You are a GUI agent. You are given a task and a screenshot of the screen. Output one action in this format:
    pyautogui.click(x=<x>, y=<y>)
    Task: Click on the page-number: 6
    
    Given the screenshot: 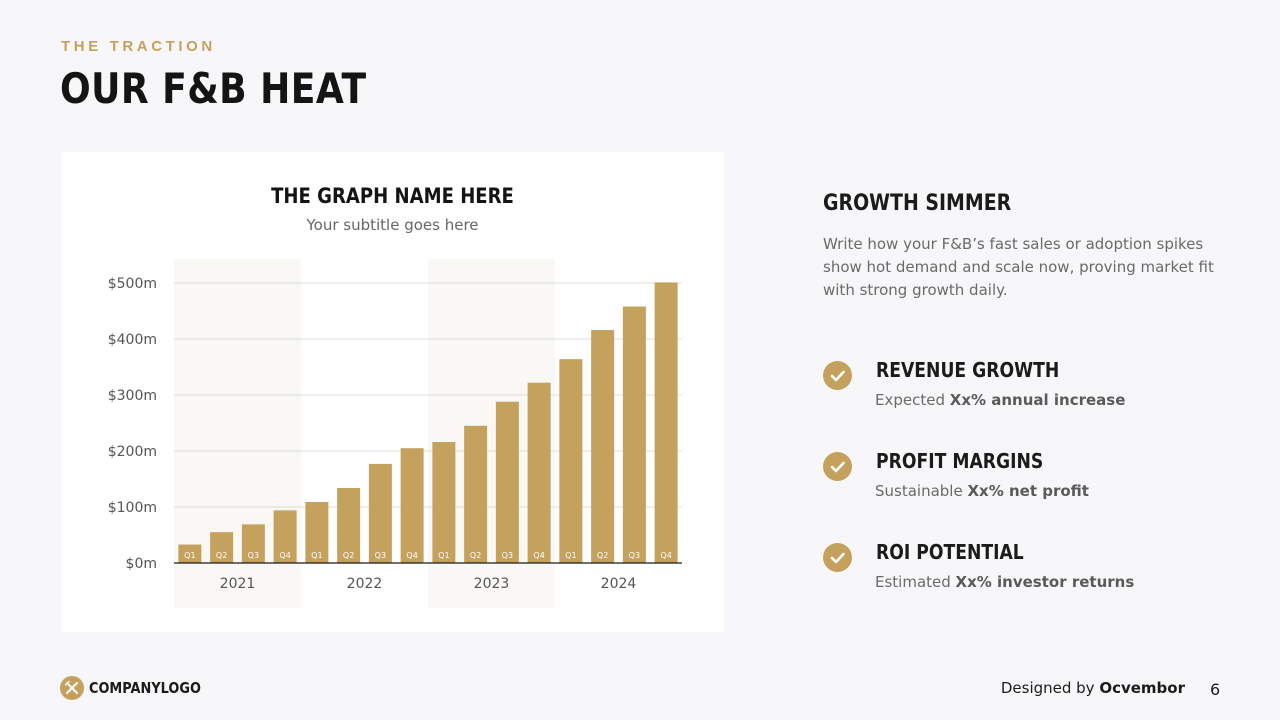 What is the action you would take?
    pyautogui.click(x=1215, y=689)
    